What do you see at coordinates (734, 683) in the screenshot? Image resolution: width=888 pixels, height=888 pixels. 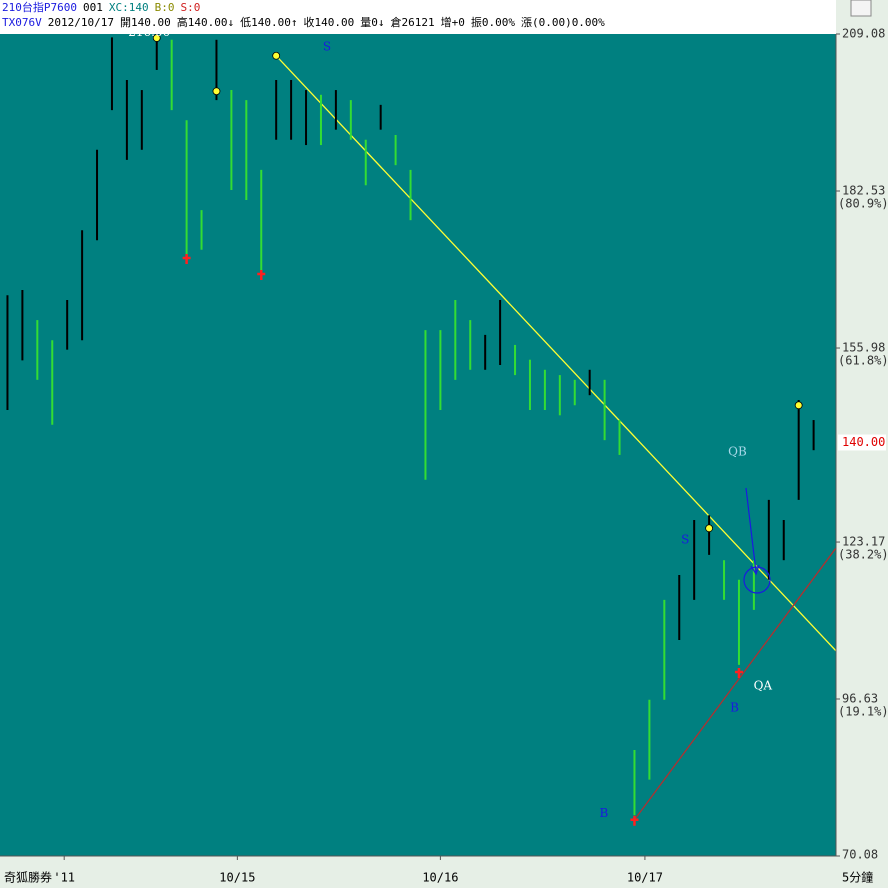 I see `trendline` at bounding box center [734, 683].